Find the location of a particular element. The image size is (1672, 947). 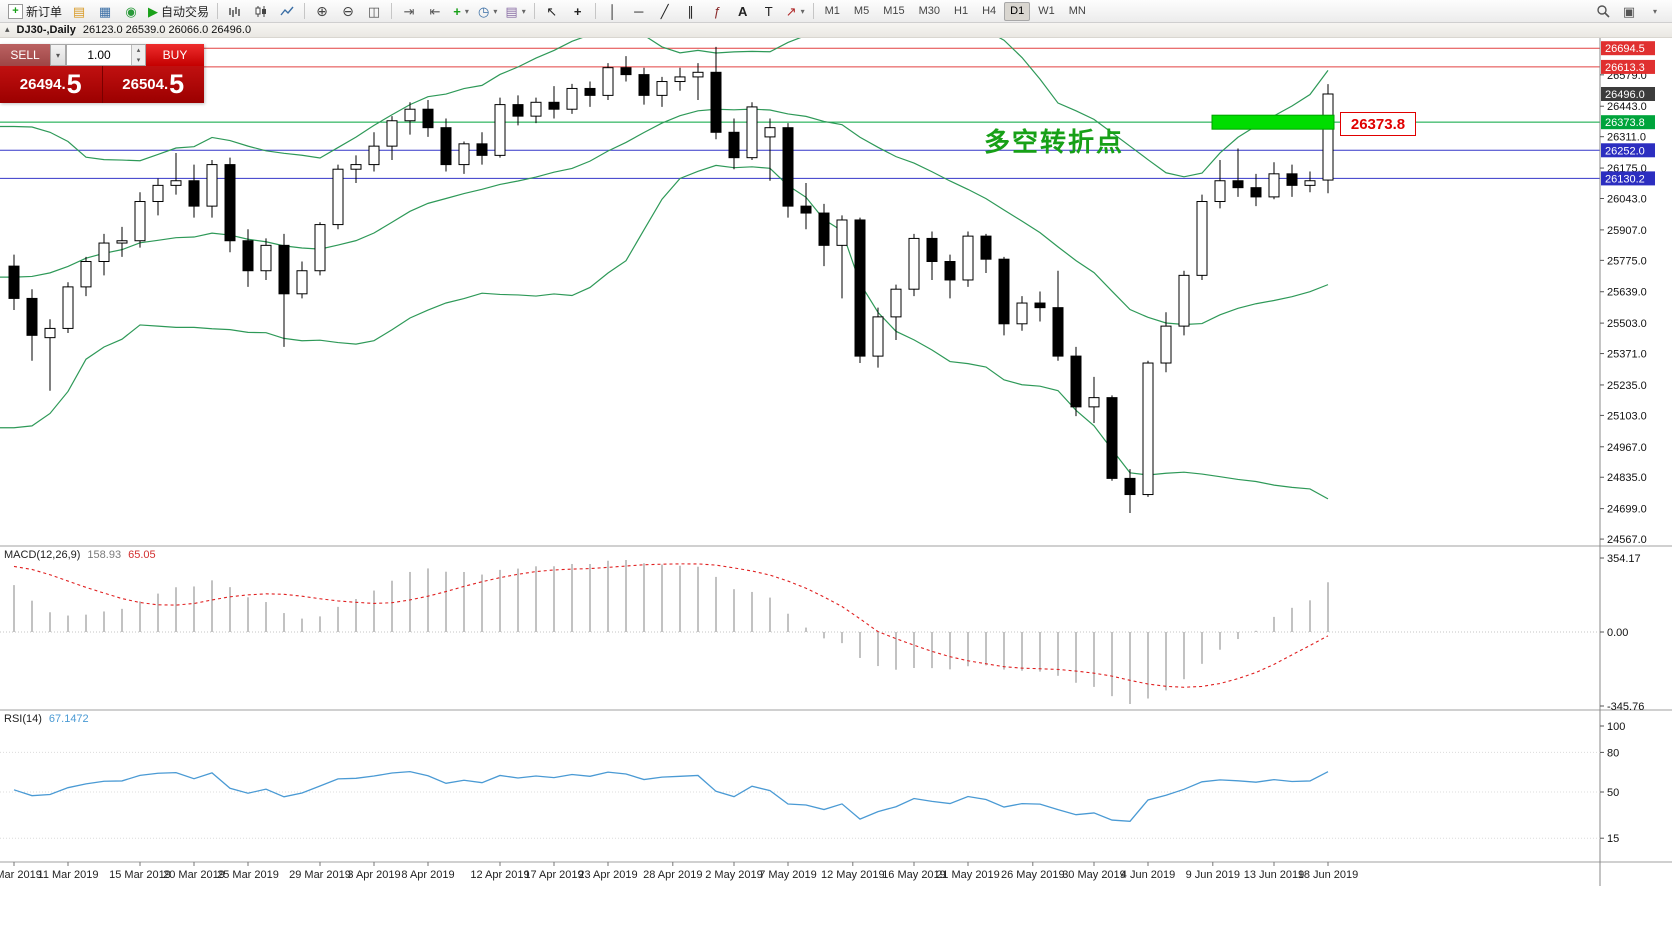

svg-text: 24567.0 is located at coordinates (1627, 540).